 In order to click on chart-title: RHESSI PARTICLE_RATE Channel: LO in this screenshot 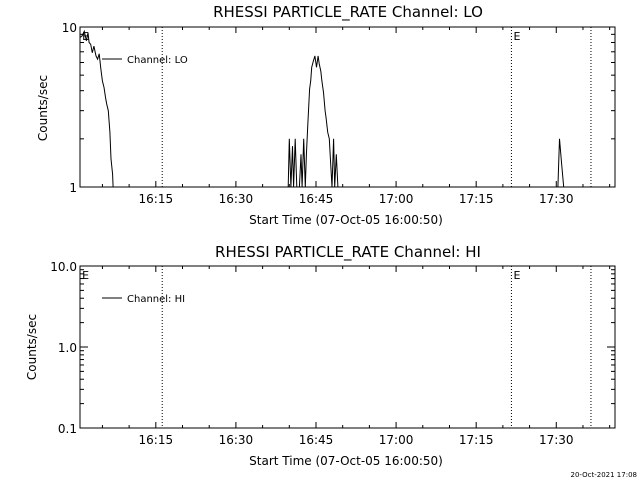, I will do `click(348, 12)`.